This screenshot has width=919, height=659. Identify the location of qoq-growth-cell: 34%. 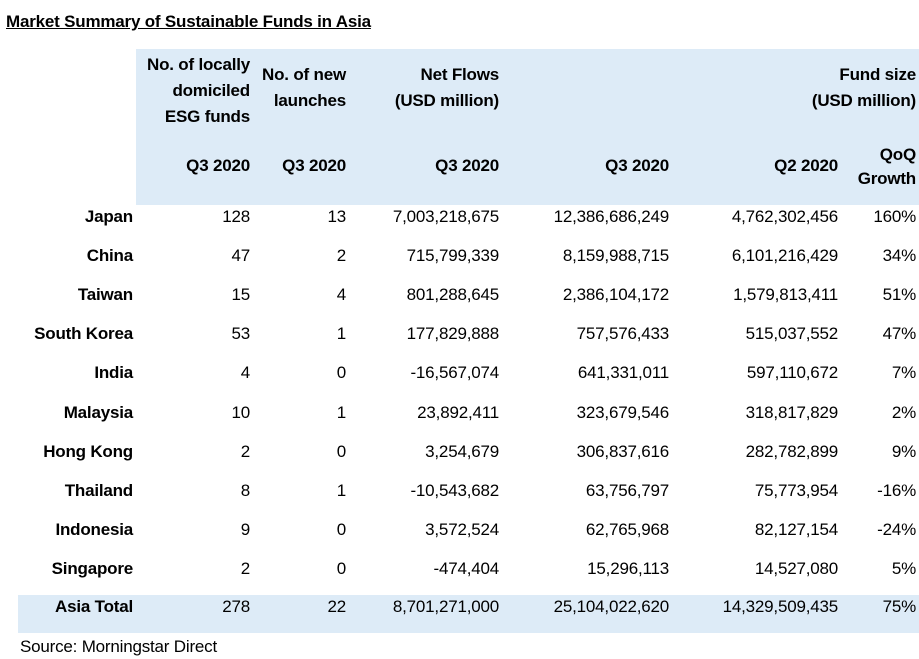
(899, 256).